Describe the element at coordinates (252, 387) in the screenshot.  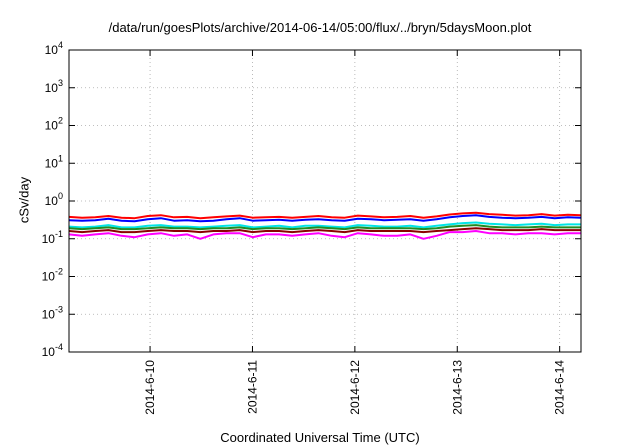
I see `x-tick-label: 2014-6-11` at that location.